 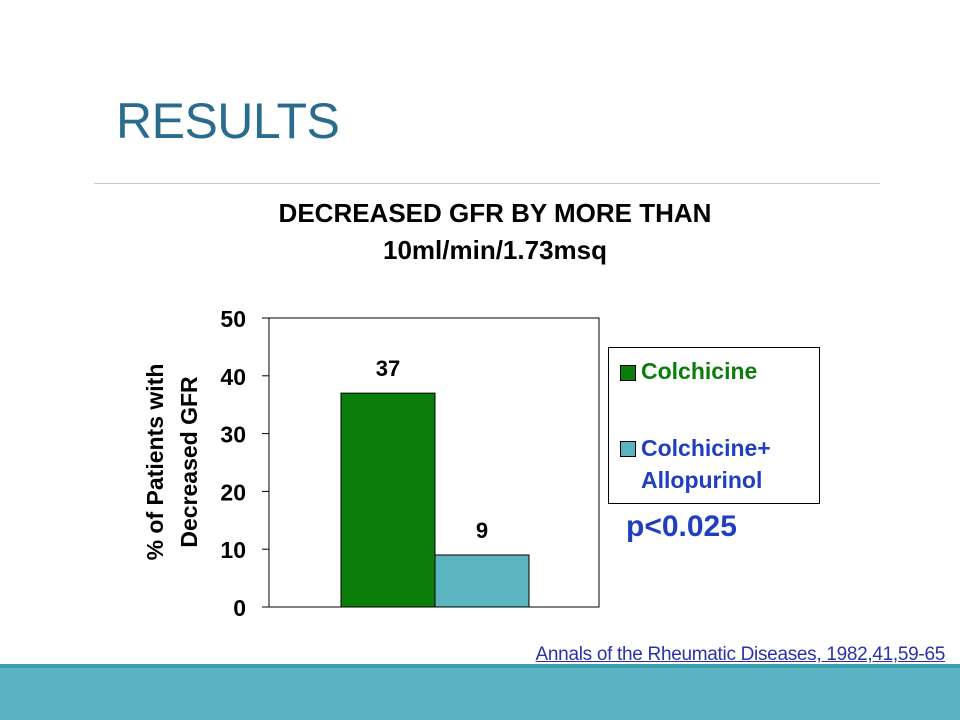 What do you see at coordinates (702, 480) in the screenshot?
I see `legend-label-colchicine-allopurinol-line-2: Allopurinol` at bounding box center [702, 480].